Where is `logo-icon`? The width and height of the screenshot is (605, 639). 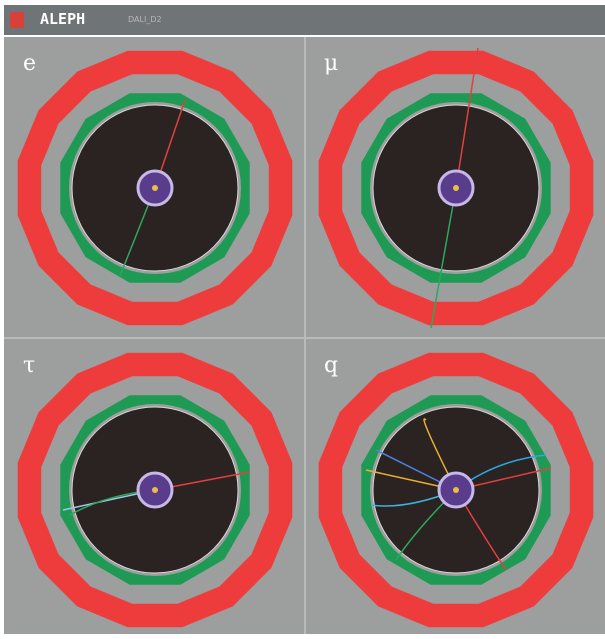 logo-icon is located at coordinates (17, 20).